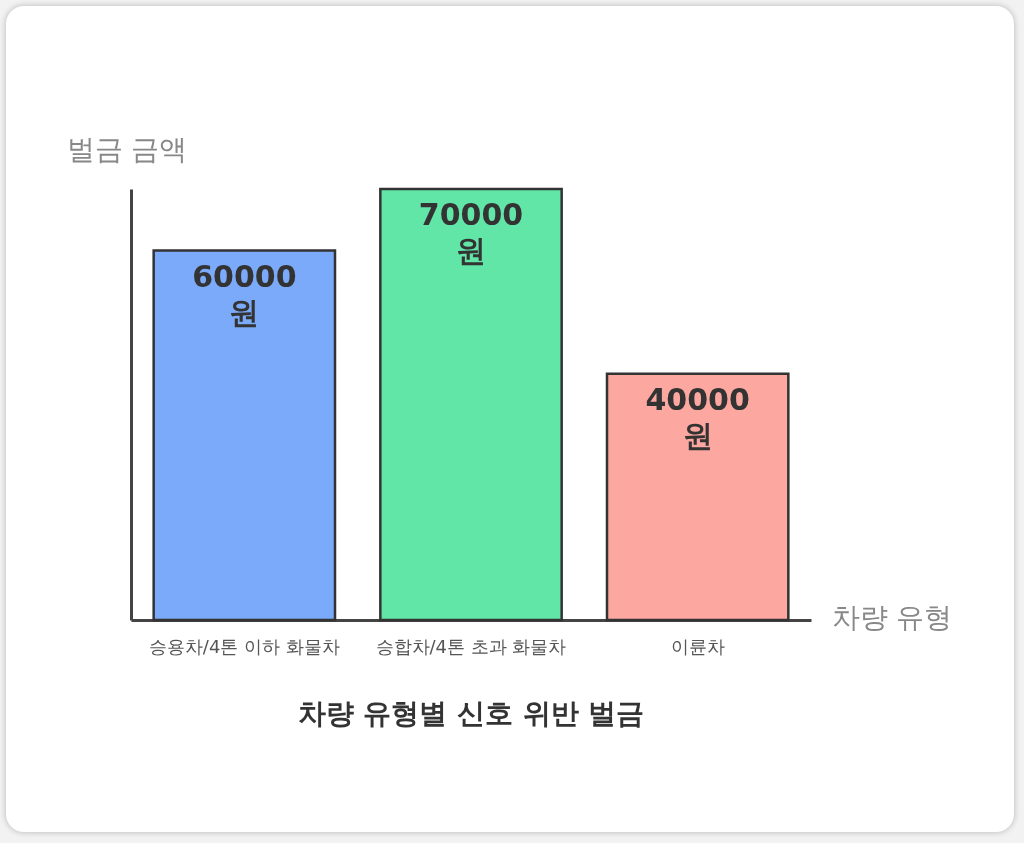 This screenshot has height=843, width=1024. What do you see at coordinates (471, 232) in the screenshot?
I see `data-label: 70000 원` at bounding box center [471, 232].